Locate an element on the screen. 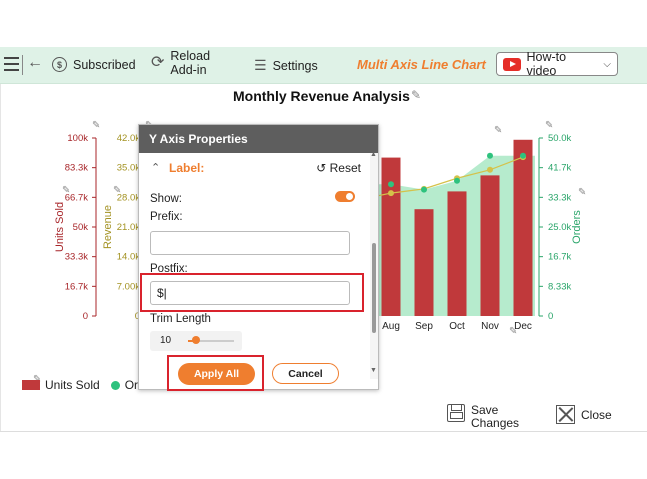 This screenshot has width=647, height=479. y-tick-label: 100k is located at coordinates (77, 138).